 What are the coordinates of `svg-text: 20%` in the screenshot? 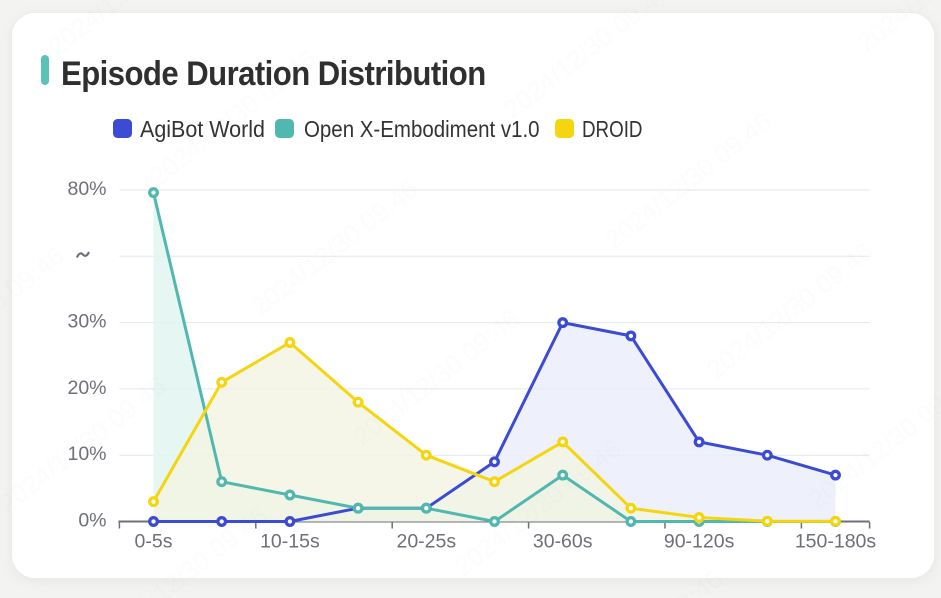 It's located at (86, 388).